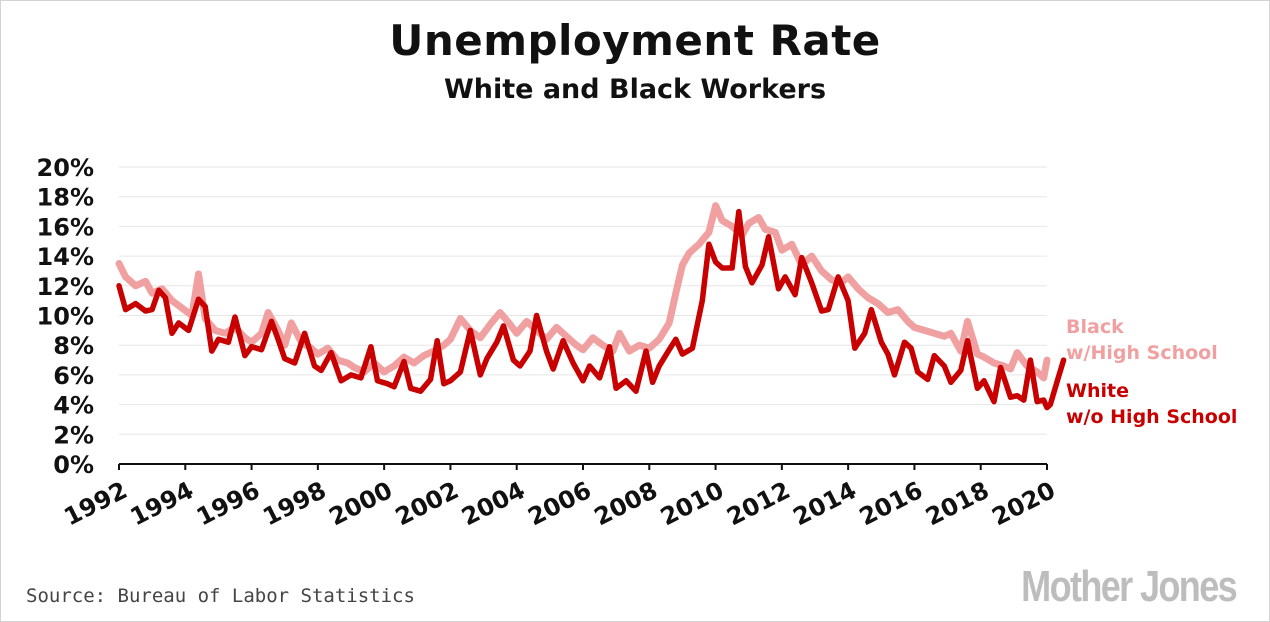 The height and width of the screenshot is (622, 1270). Describe the element at coordinates (65, 287) in the screenshot. I see `y-tick-label: 12%` at that location.